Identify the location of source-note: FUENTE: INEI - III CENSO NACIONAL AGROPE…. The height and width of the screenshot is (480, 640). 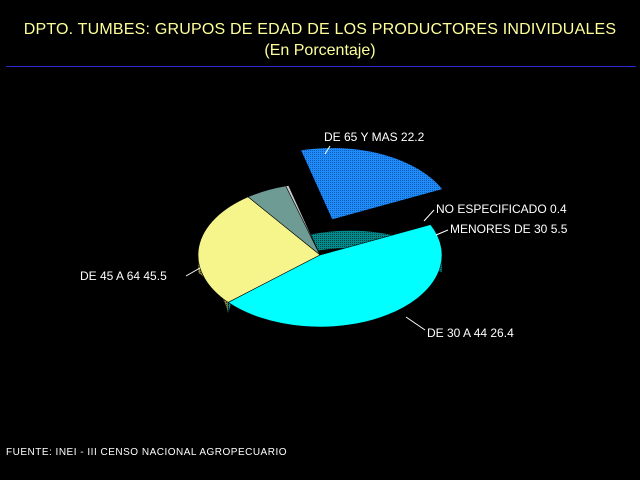
(147, 452).